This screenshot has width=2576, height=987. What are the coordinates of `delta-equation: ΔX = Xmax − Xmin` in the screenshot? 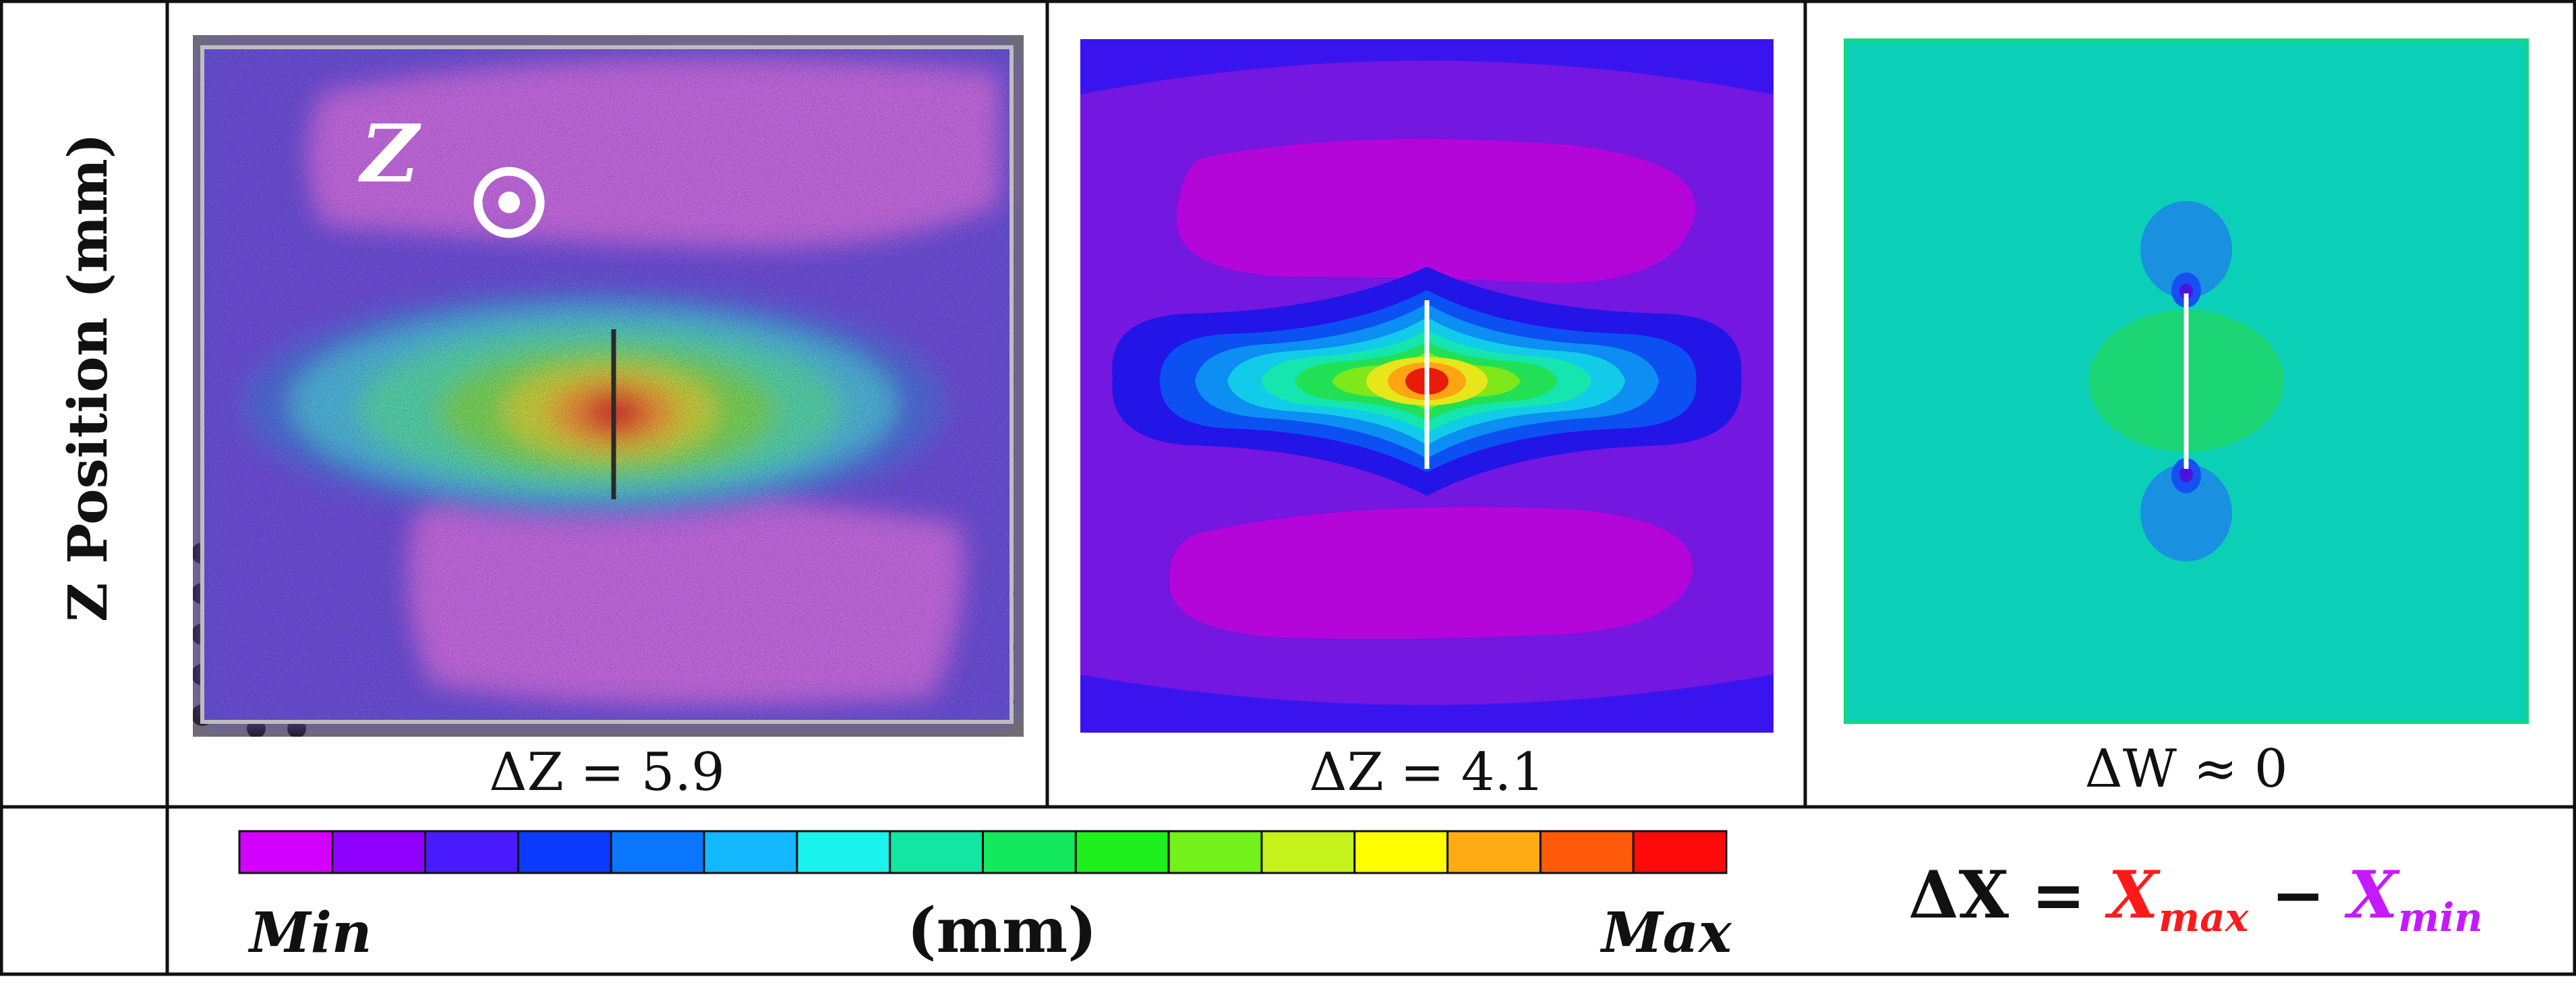 It's located at (2195, 898).